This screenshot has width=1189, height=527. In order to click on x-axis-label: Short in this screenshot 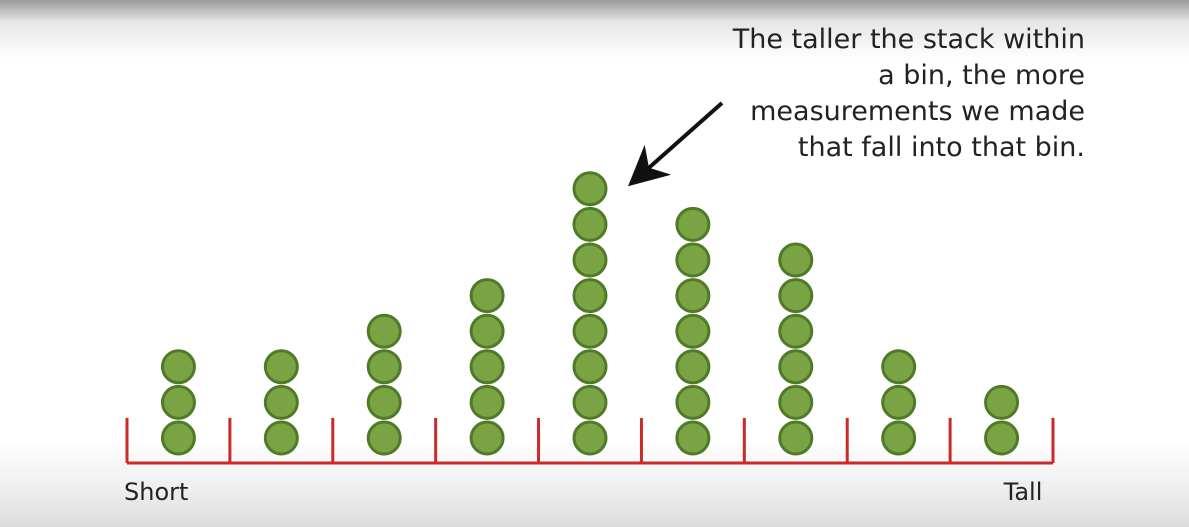, I will do `click(156, 492)`.